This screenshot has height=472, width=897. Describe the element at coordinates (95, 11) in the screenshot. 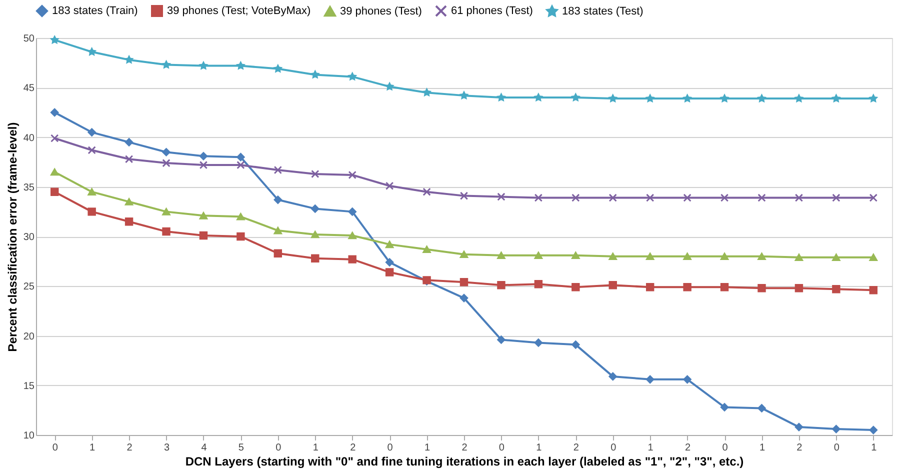

I see `legend-label: 183 states (Train)` at that location.